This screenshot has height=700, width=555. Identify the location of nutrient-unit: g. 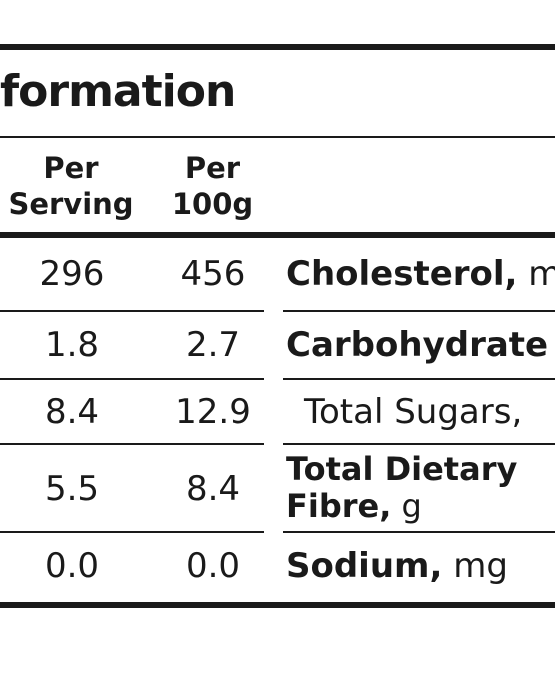
(406, 506).